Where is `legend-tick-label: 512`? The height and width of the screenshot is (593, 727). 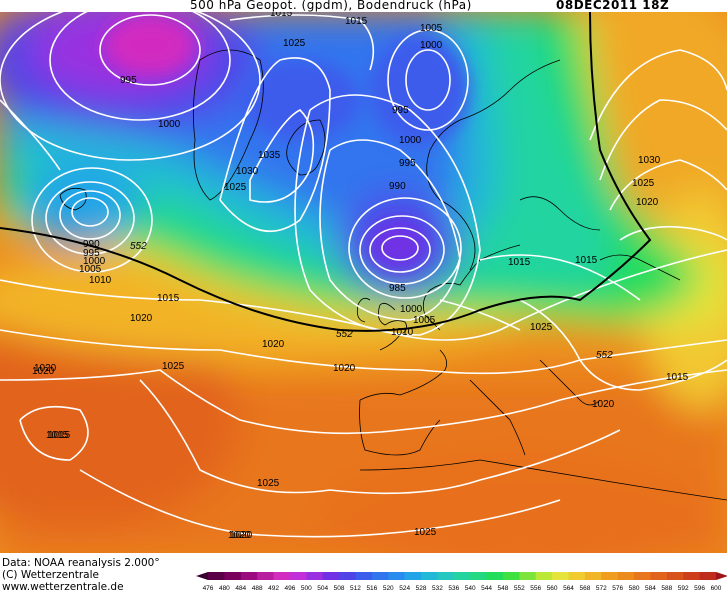
legend-tick-label: 512 is located at coordinates (355, 588).